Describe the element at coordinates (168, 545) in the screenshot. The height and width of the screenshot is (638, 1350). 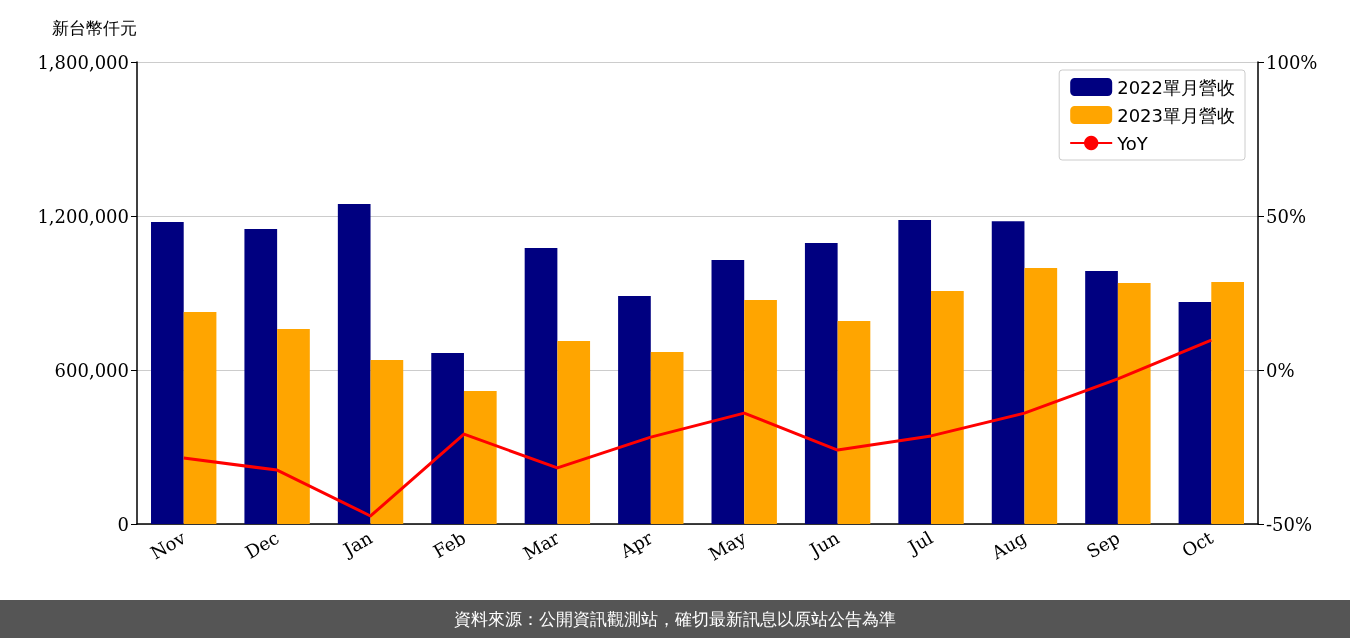
I see `x-tick-label: Nov` at that location.